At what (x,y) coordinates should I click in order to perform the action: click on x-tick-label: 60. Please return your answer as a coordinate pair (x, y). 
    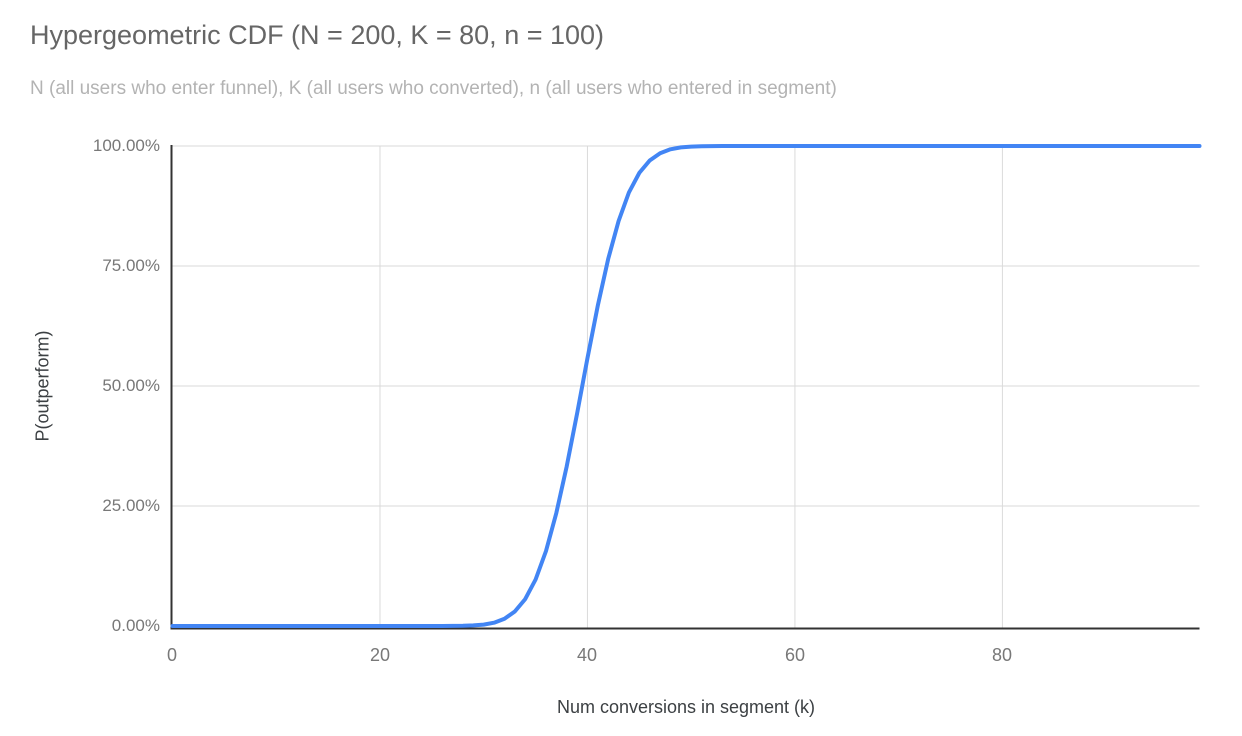
    Looking at the image, I should click on (795, 655).